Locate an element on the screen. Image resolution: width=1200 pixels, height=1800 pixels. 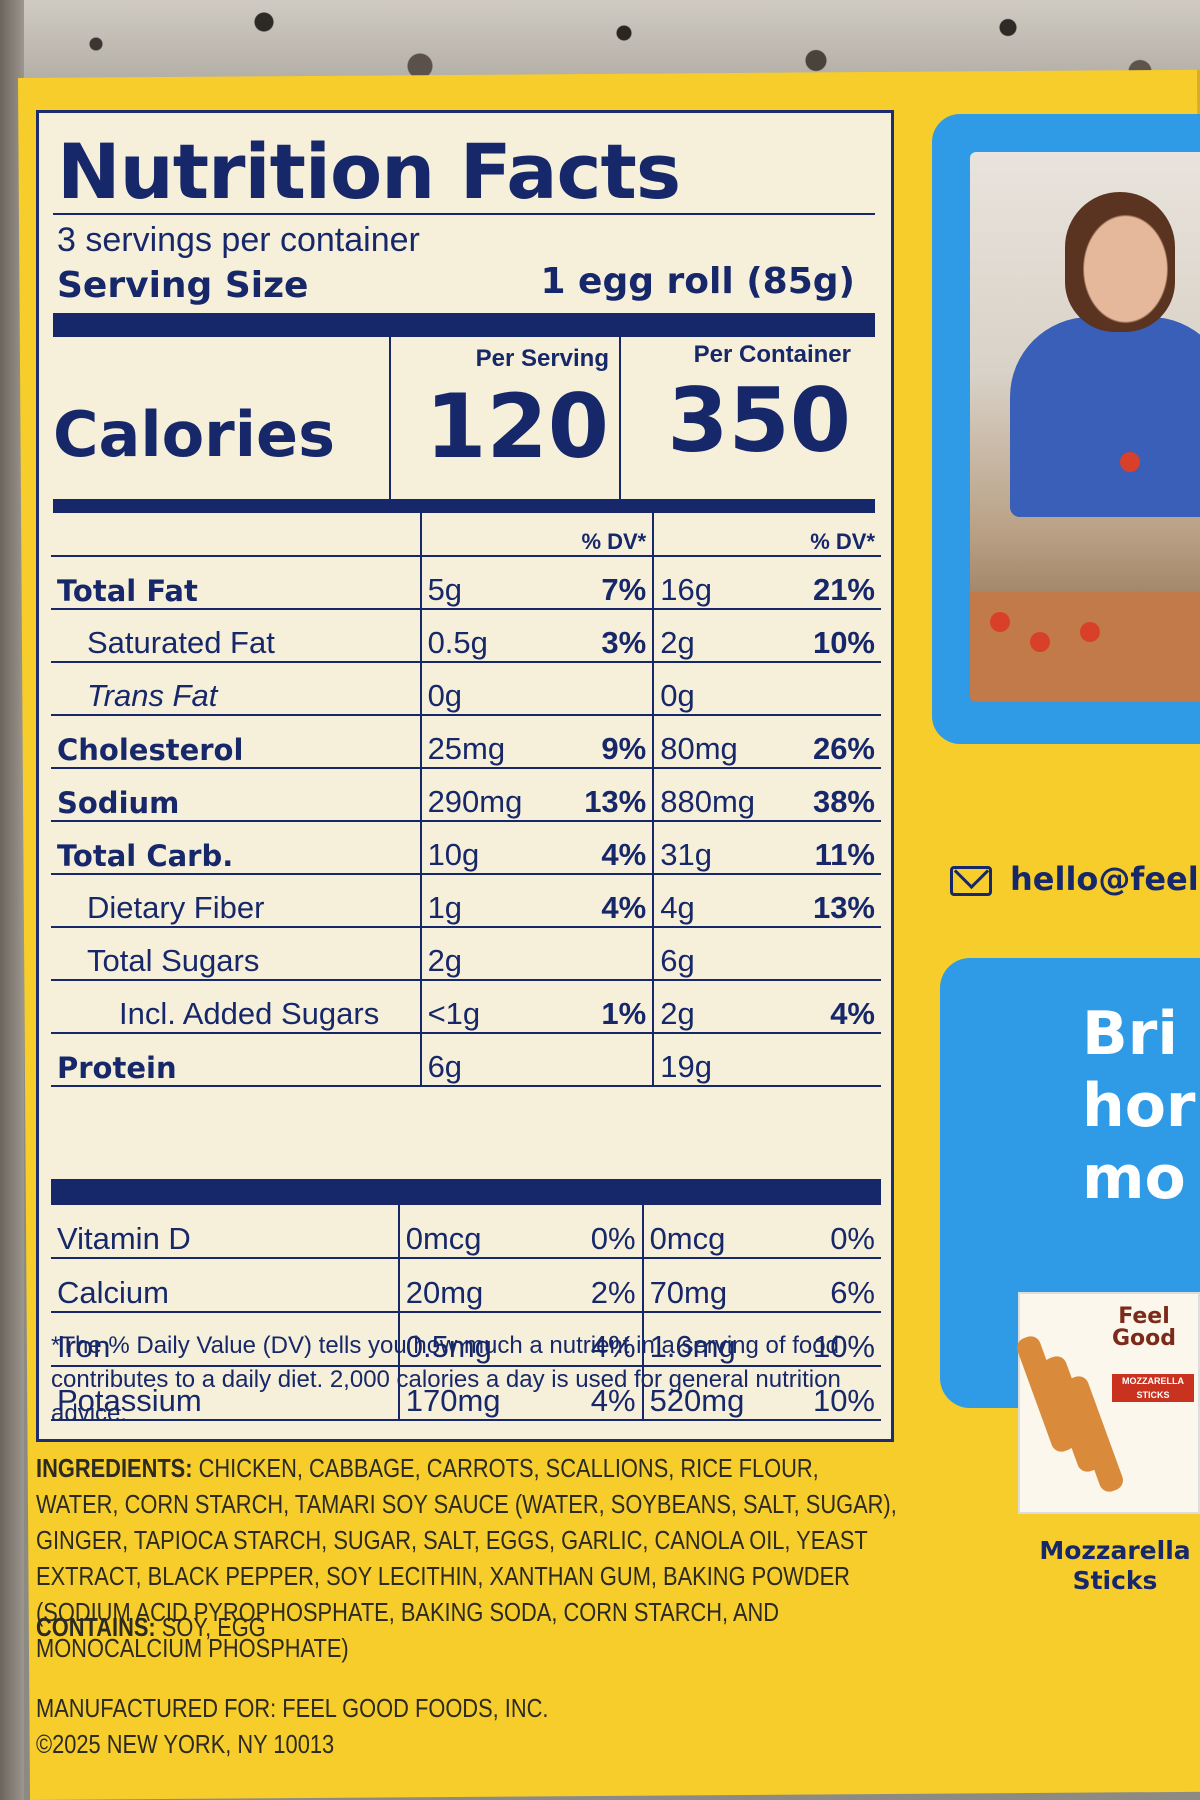
serving-size-value: 1 egg roll (85g) is located at coordinates (697, 281).